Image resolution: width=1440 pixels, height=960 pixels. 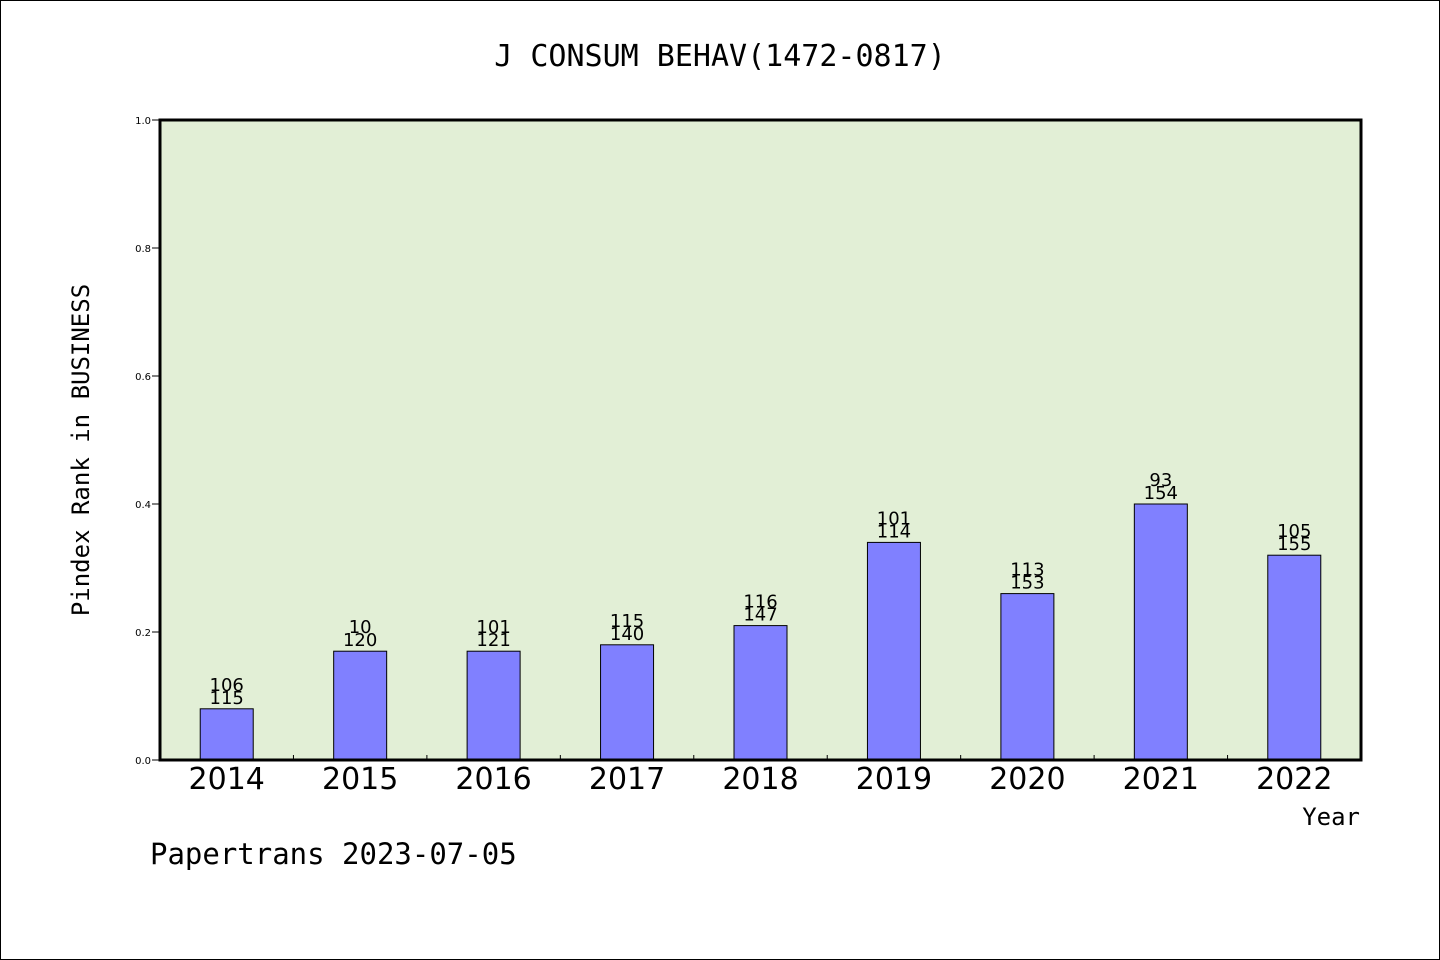 What do you see at coordinates (360, 705) in the screenshot?
I see `bar-2015` at bounding box center [360, 705].